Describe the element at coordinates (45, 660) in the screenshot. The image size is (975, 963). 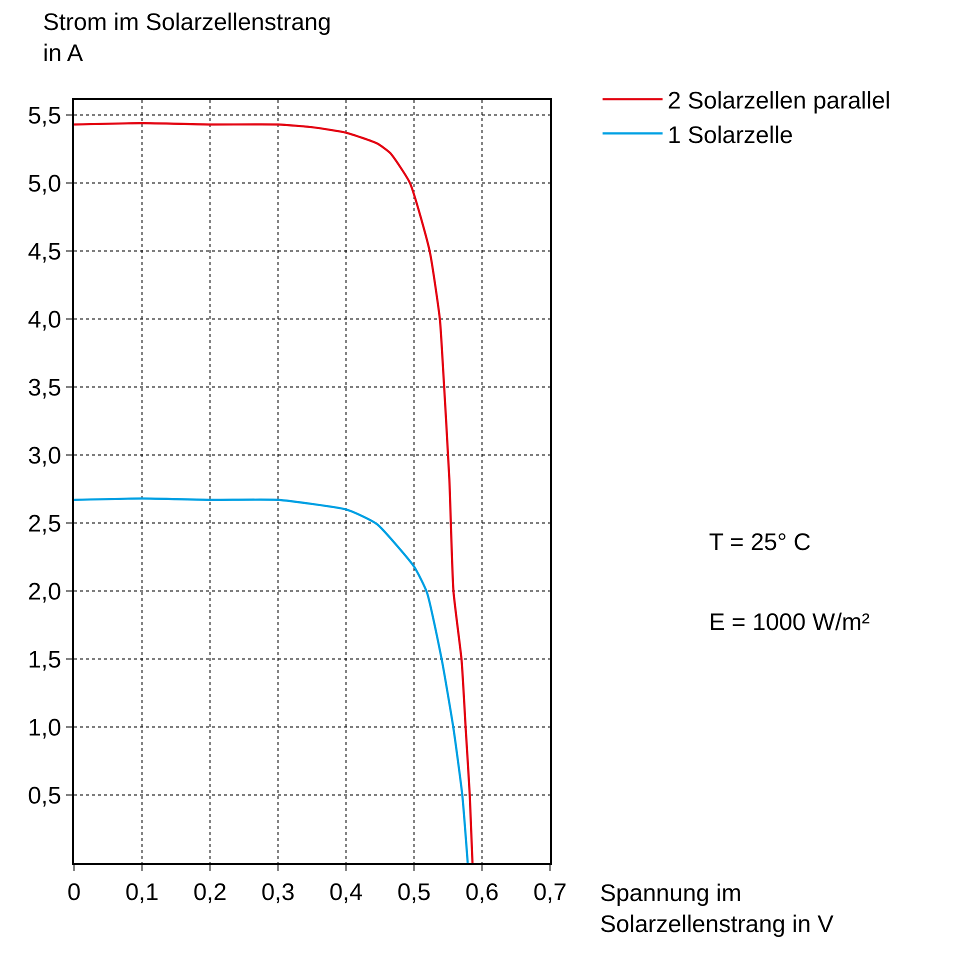
I see `y-tick-label: 1,5` at that location.